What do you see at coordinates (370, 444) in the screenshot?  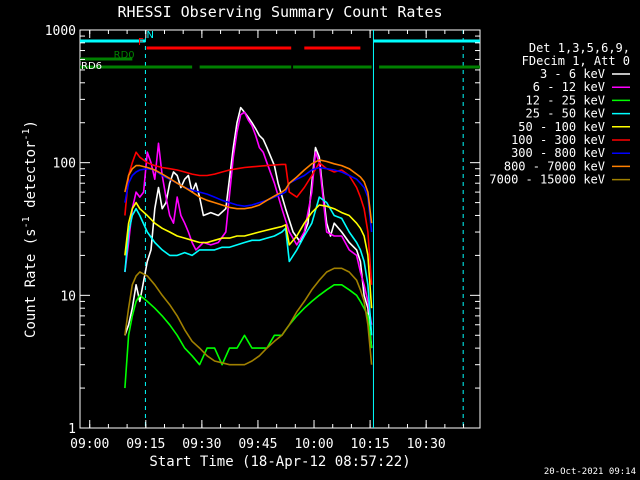 I see `x-tick-label: 10:15` at bounding box center [370, 444].